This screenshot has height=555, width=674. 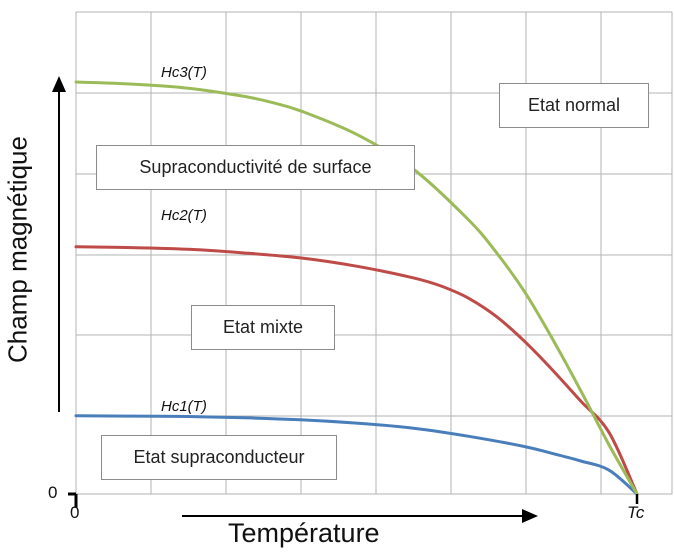 I want to click on x-axis-label: Température, so click(x=304, y=533).